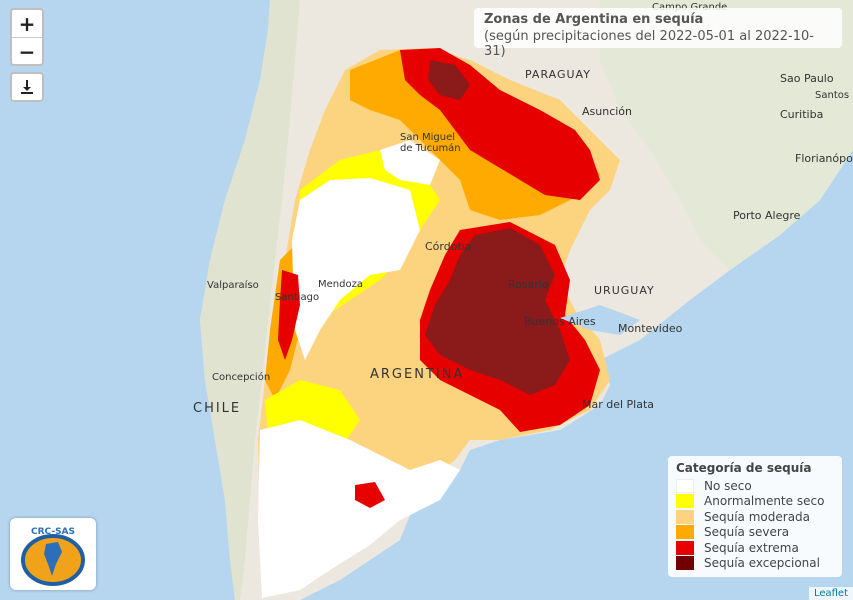 Image resolution: width=853 pixels, height=600 pixels. I want to click on label-santiago: Santiago, so click(297, 297).